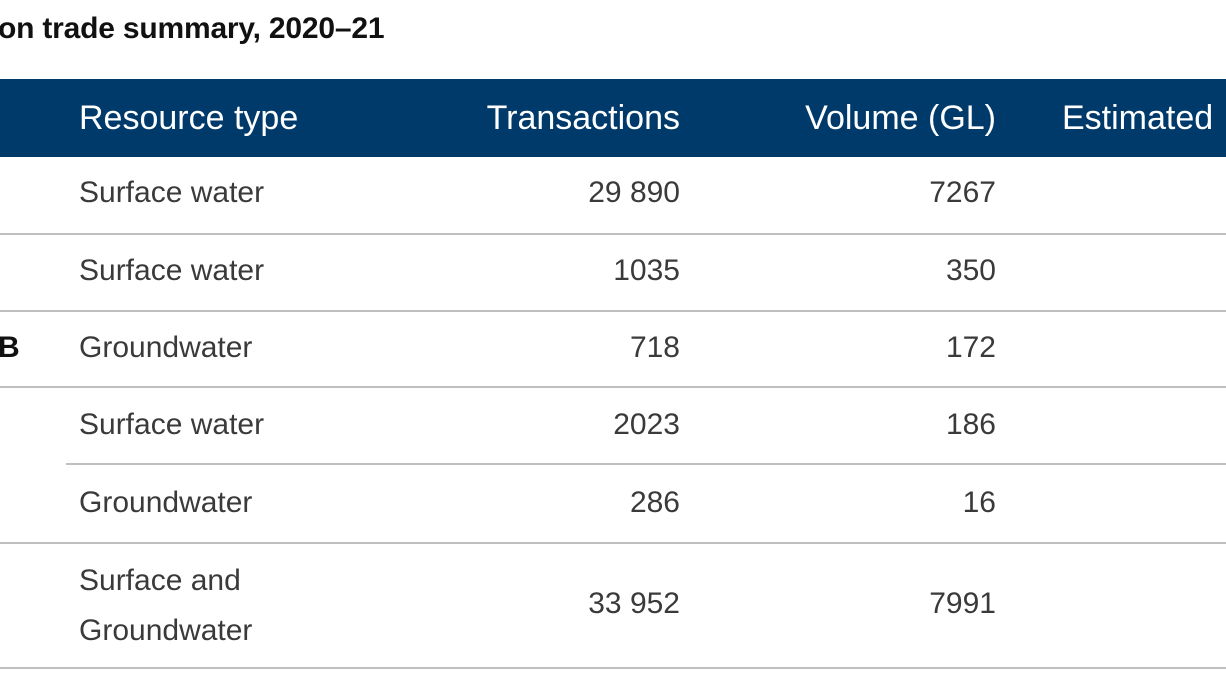 This screenshot has height=690, width=1226. Describe the element at coordinates (962, 603) in the screenshot. I see `row-6-volume: 7991` at that location.